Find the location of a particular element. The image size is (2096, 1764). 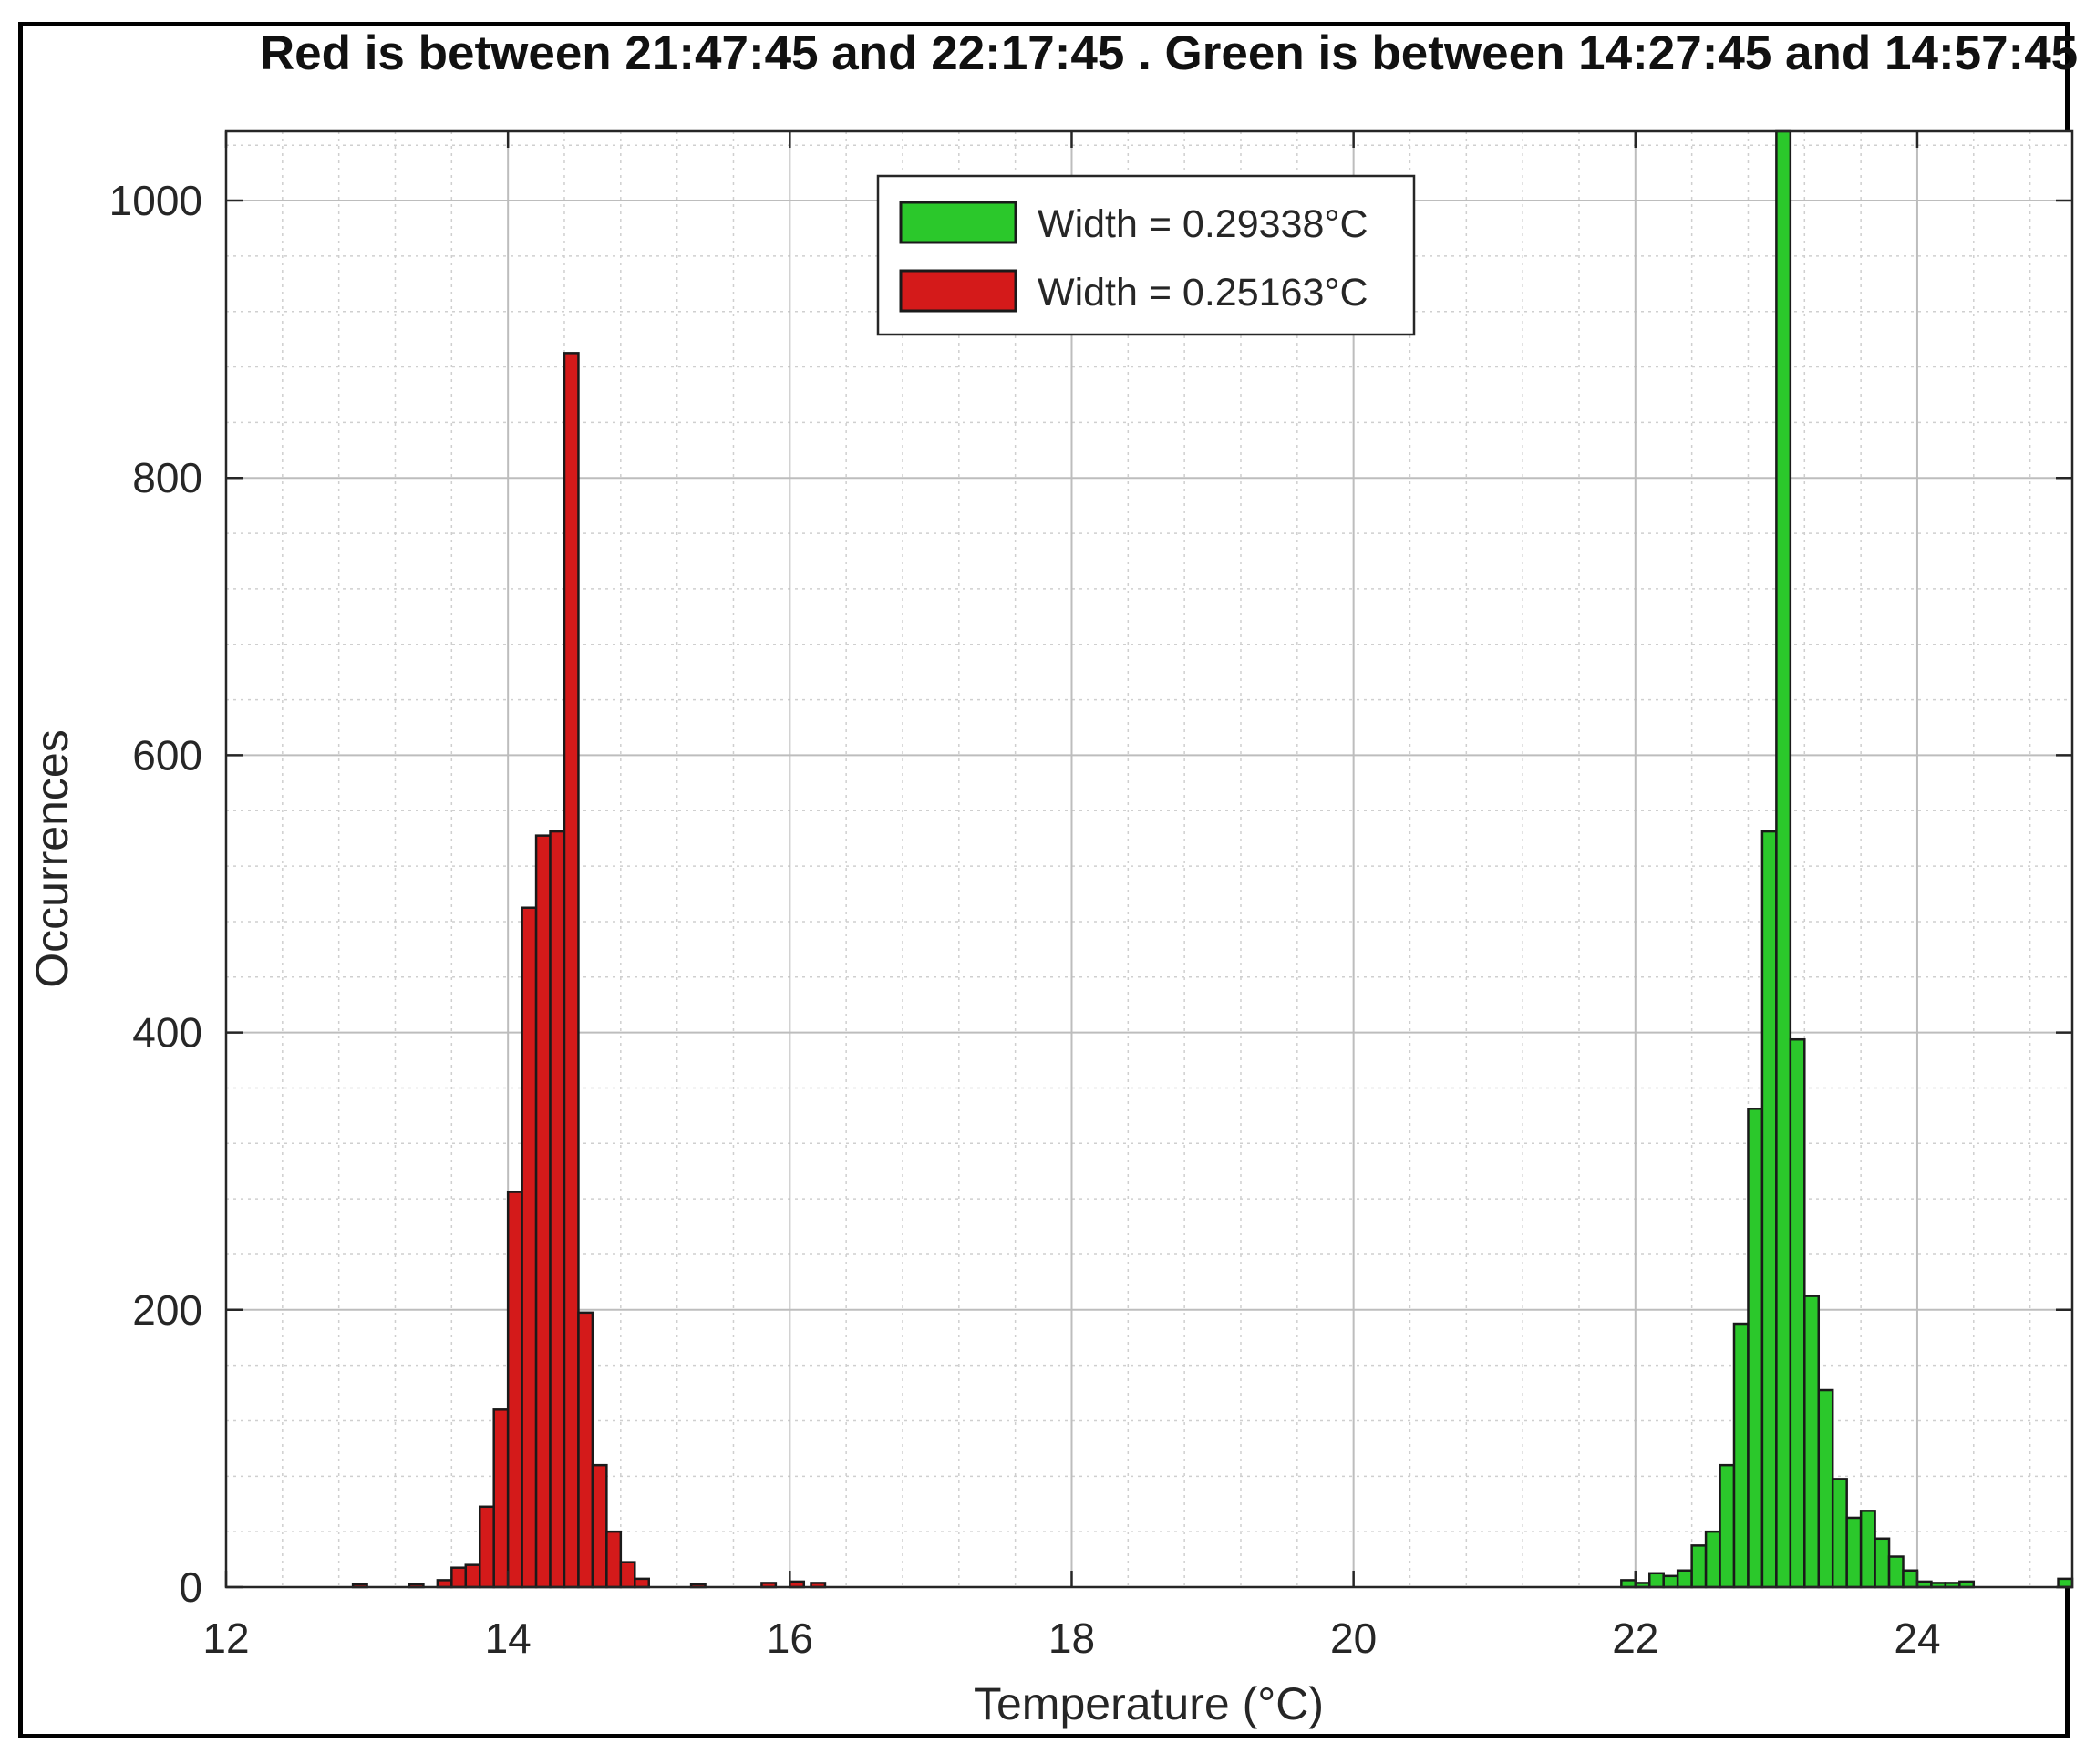

y-tick-label: 200 is located at coordinates (167, 1310).